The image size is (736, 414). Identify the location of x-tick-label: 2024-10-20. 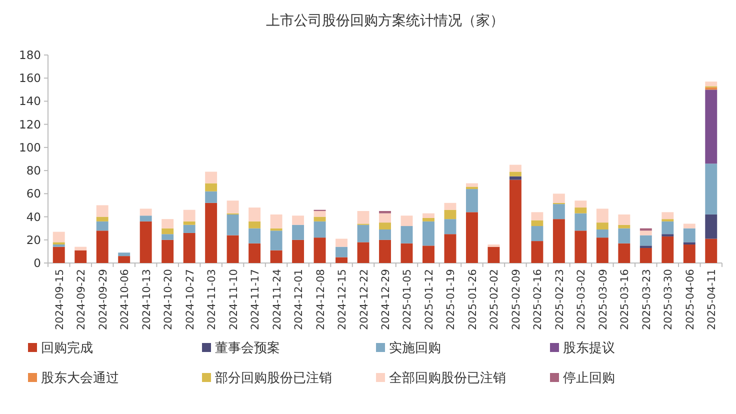
(168, 299).